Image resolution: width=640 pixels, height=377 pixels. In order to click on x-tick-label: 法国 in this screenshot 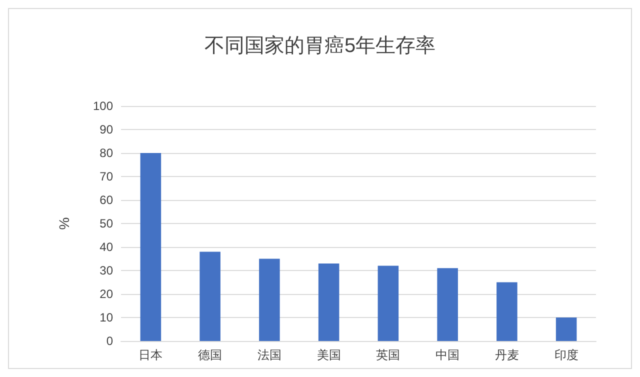, I will do `click(269, 355)`.